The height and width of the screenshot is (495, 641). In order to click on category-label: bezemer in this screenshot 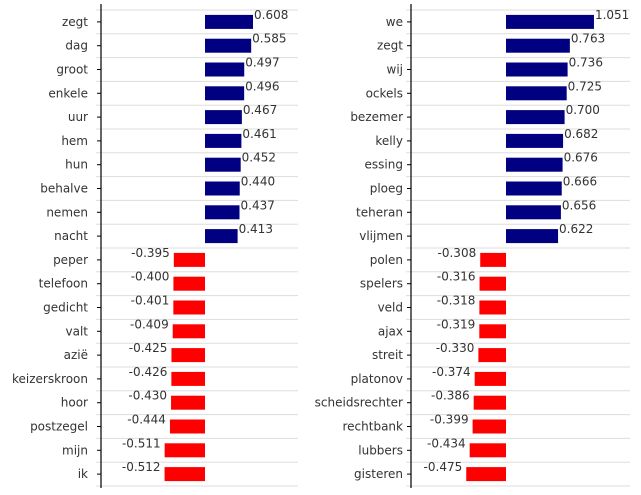, I will do `click(376, 117)`.